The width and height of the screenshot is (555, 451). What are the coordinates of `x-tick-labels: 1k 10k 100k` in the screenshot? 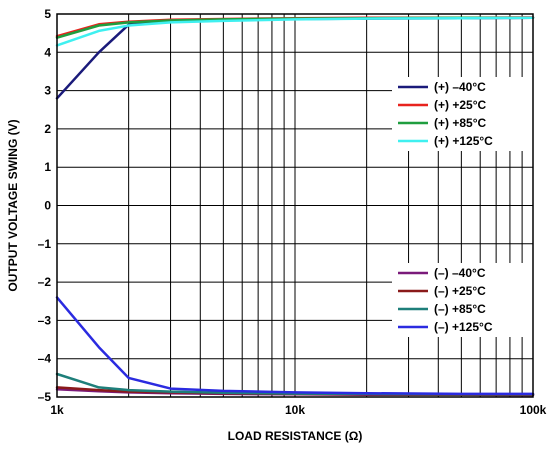 It's located at (298, 410).